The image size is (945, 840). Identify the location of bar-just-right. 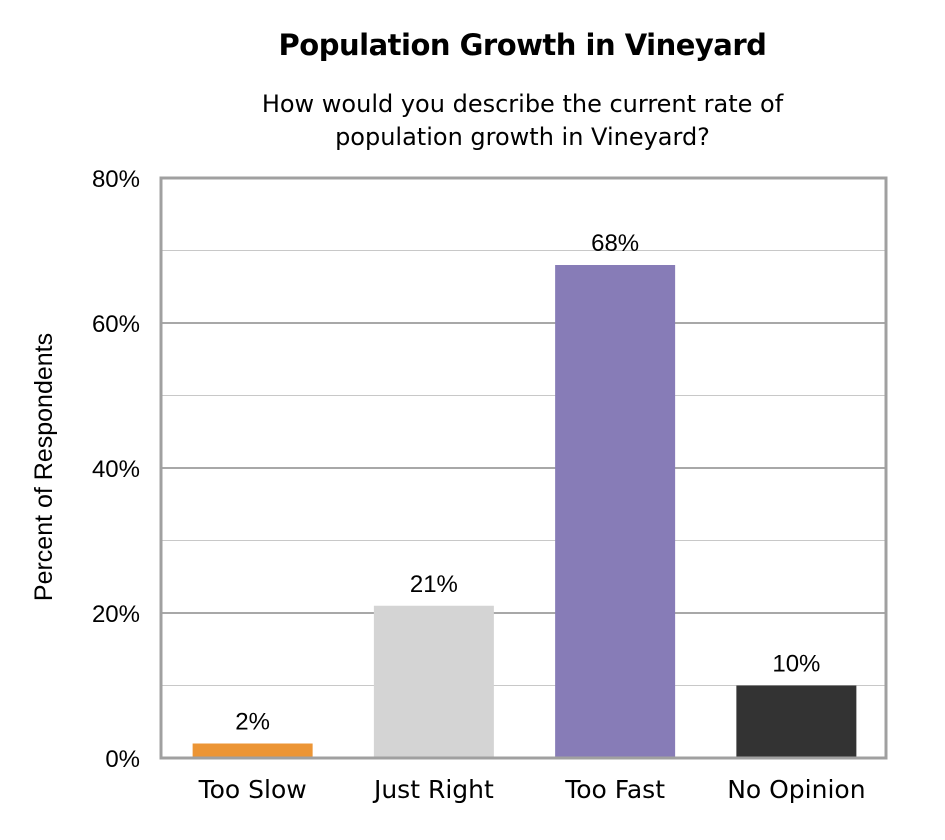
(433, 681).